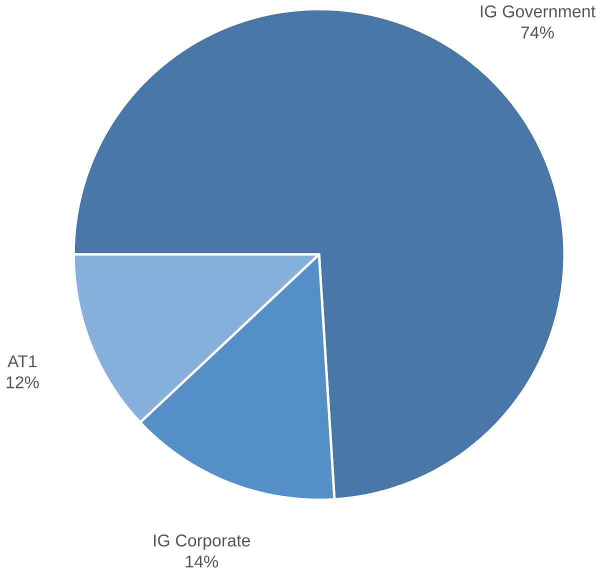 This screenshot has height=573, width=601. I want to click on data-label: 14%, so click(202, 562).